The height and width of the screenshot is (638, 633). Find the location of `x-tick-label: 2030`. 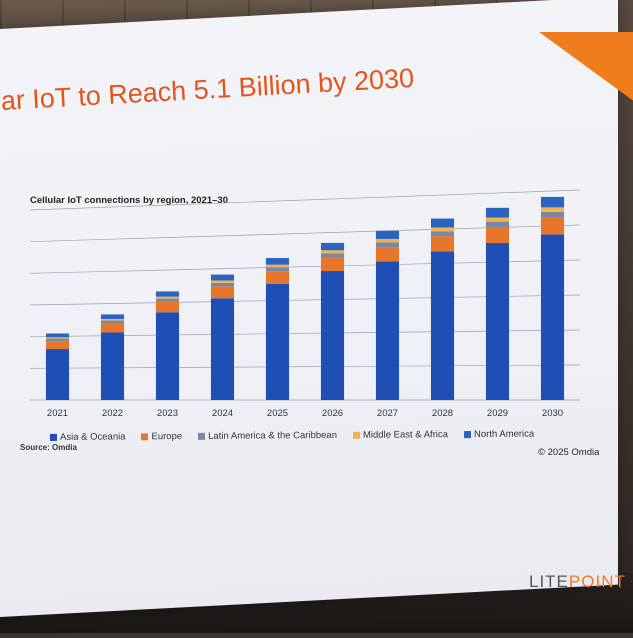

x-tick-label: 2030 is located at coordinates (552, 413).